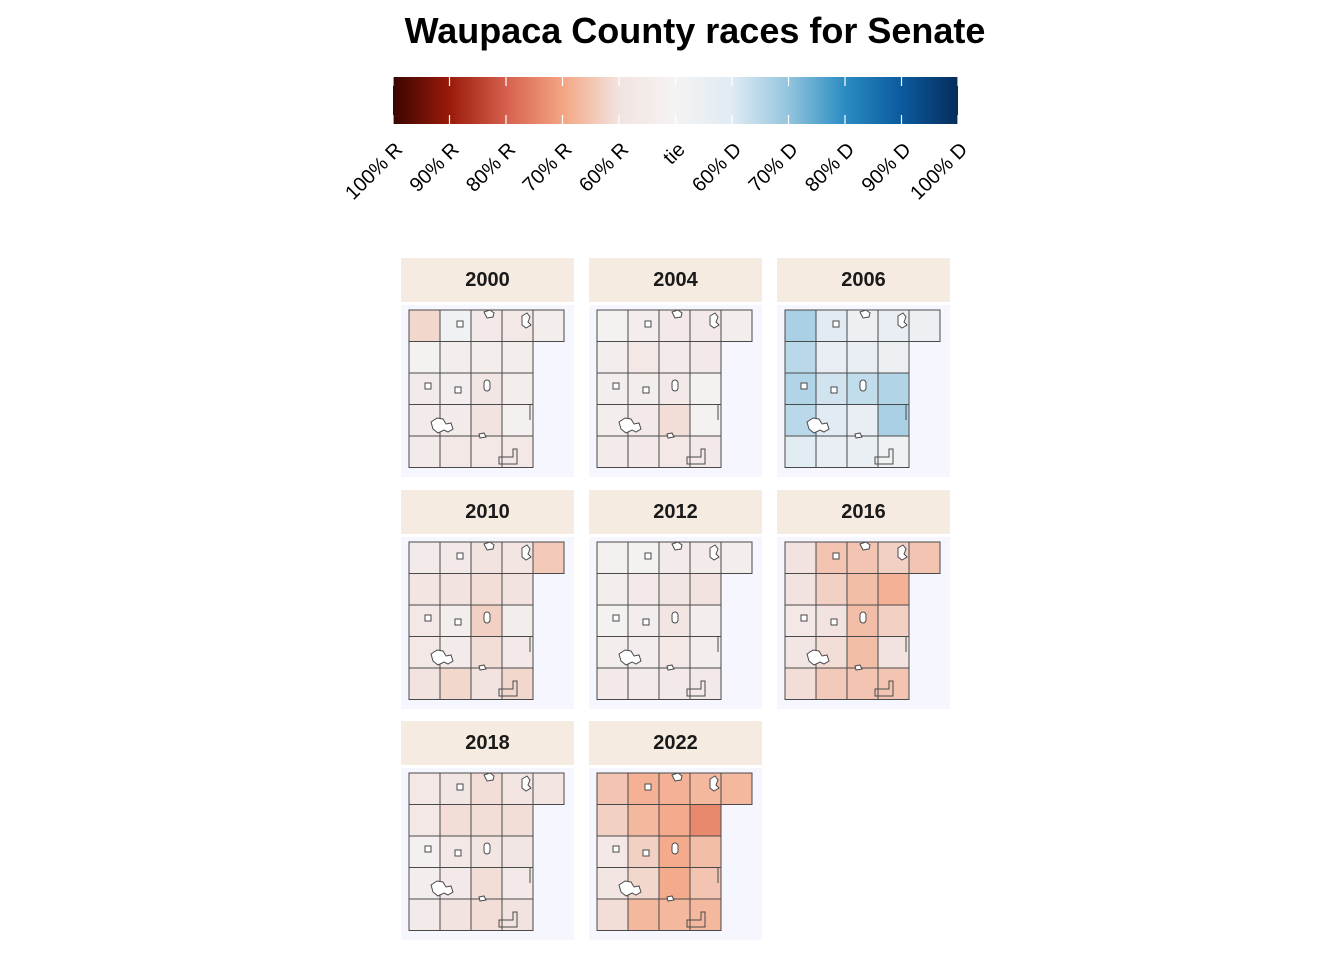  I want to click on panel-year-strip: 2022, so click(675, 743).